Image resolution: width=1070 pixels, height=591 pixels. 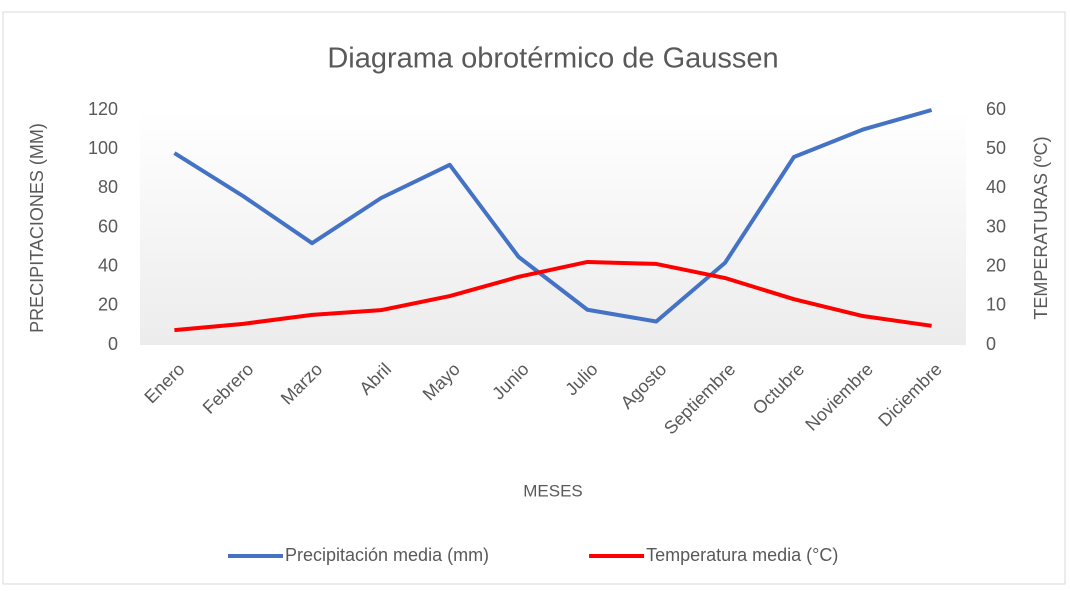 What do you see at coordinates (103, 109) in the screenshot?
I see `y-tick-label: 120` at bounding box center [103, 109].